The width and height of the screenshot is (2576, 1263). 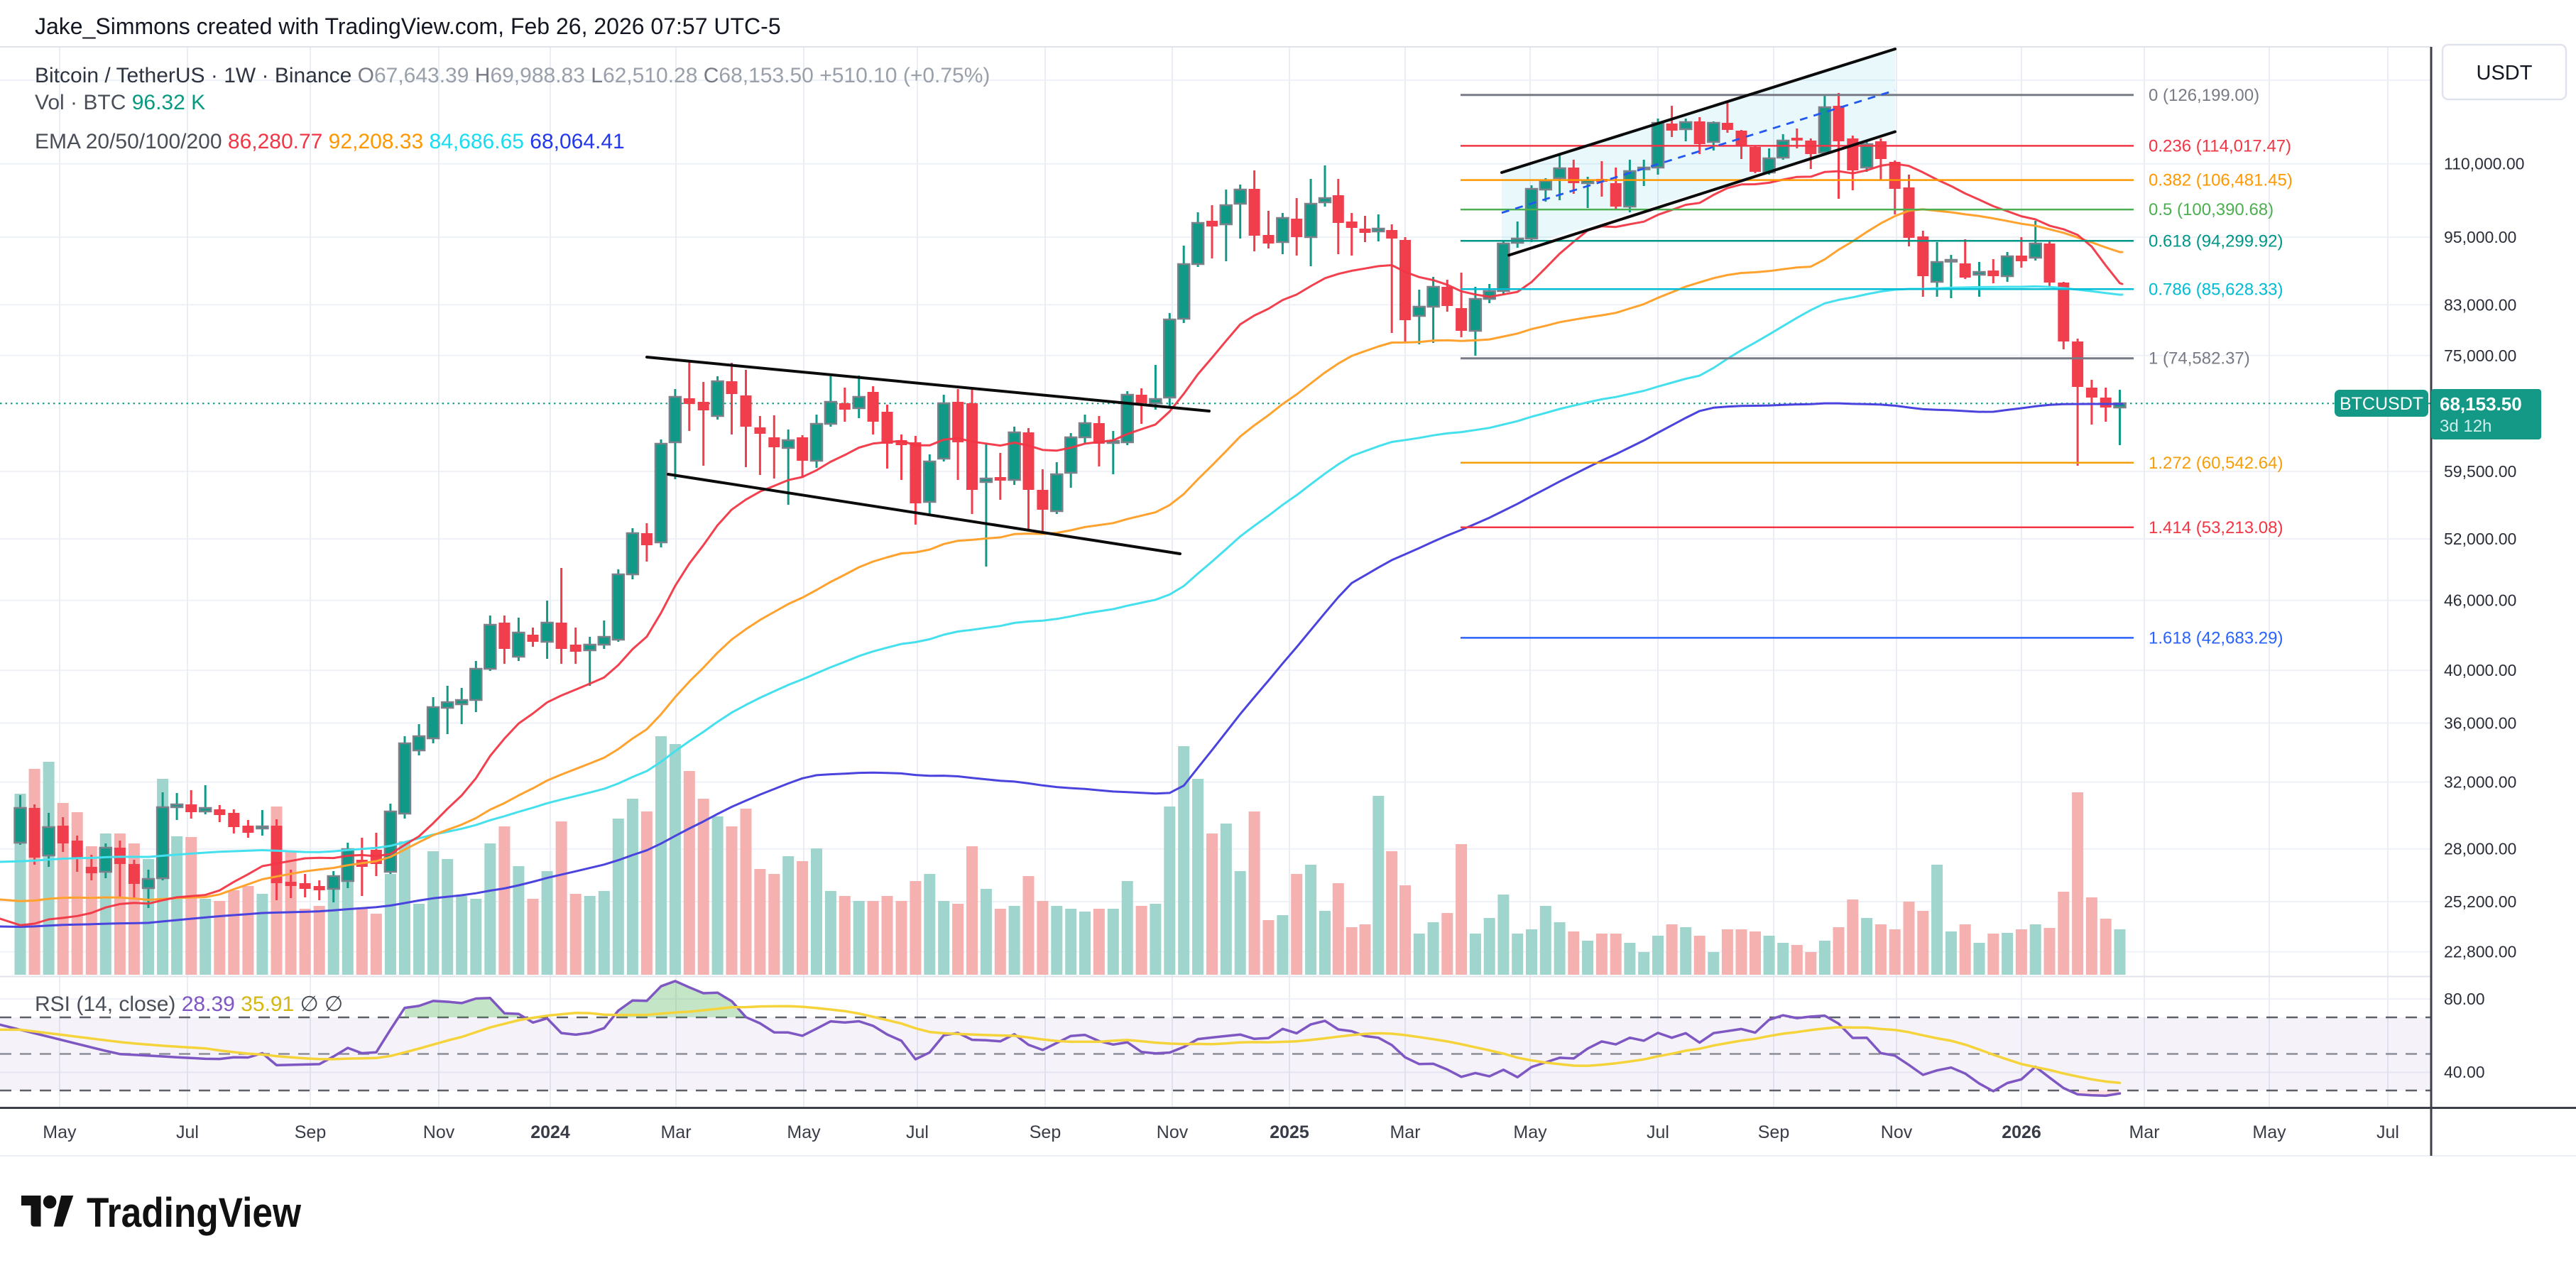 I want to click on svg-text: 59,500.00, so click(x=2480, y=471).